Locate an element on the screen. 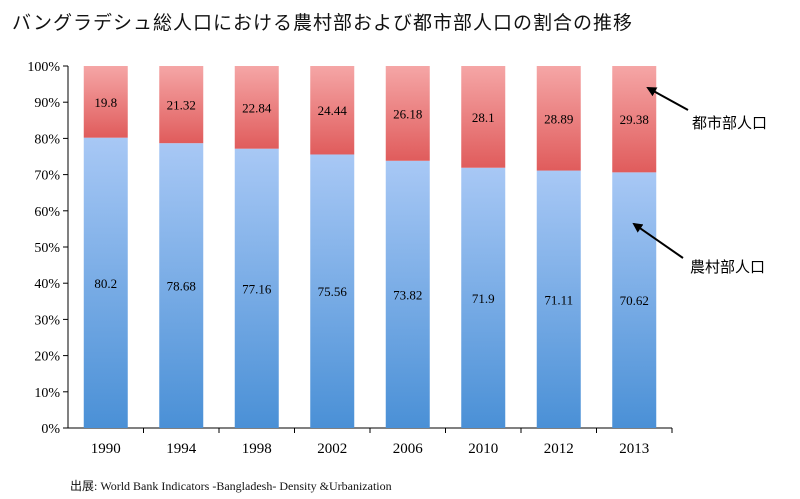 The width and height of the screenshot is (800, 499). y-tick-label: 70% is located at coordinates (47, 176).